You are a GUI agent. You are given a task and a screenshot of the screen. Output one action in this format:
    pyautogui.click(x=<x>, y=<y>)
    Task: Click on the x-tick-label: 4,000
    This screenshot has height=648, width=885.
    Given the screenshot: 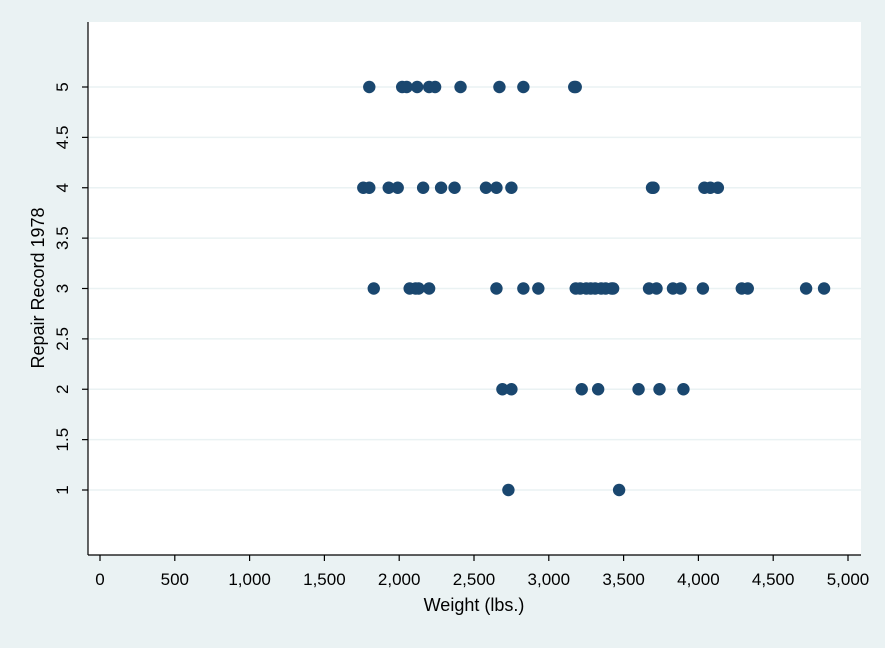 What is the action you would take?
    pyautogui.click(x=698, y=579)
    